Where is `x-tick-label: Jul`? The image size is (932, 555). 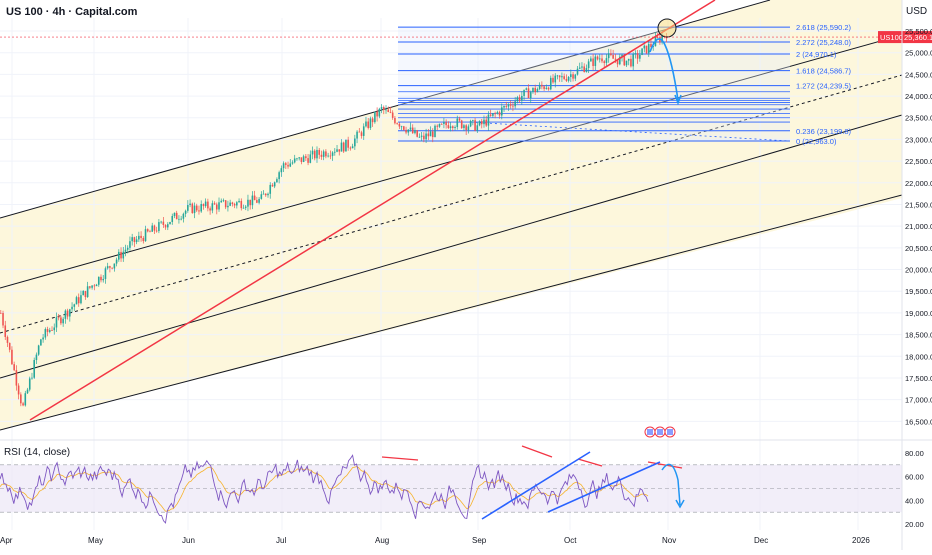
x-tick-label: Jul is located at coordinates (281, 540).